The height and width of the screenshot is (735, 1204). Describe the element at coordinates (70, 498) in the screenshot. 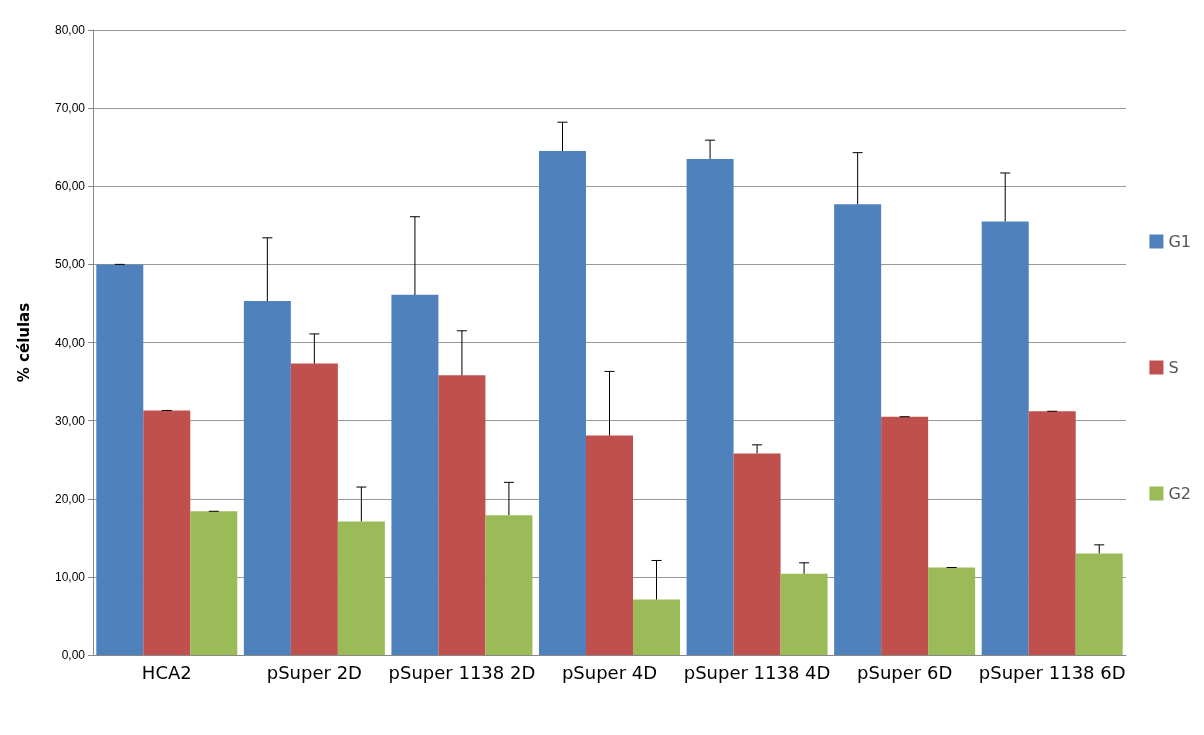

I see `y-tick-label: 20,00` at that location.